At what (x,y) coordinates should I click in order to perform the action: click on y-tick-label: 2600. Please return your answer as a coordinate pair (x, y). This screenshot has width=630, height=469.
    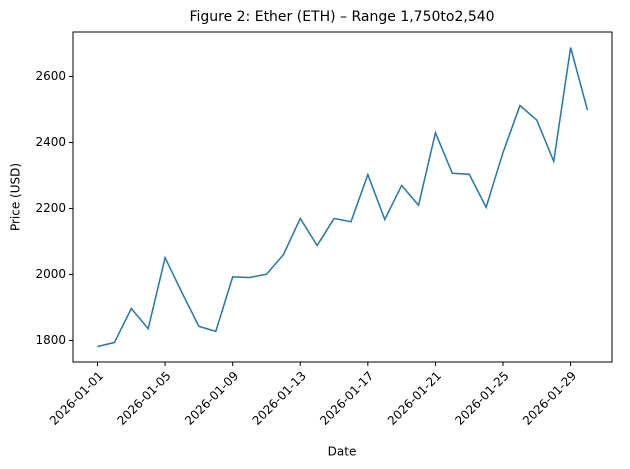
    Looking at the image, I should click on (50, 76).